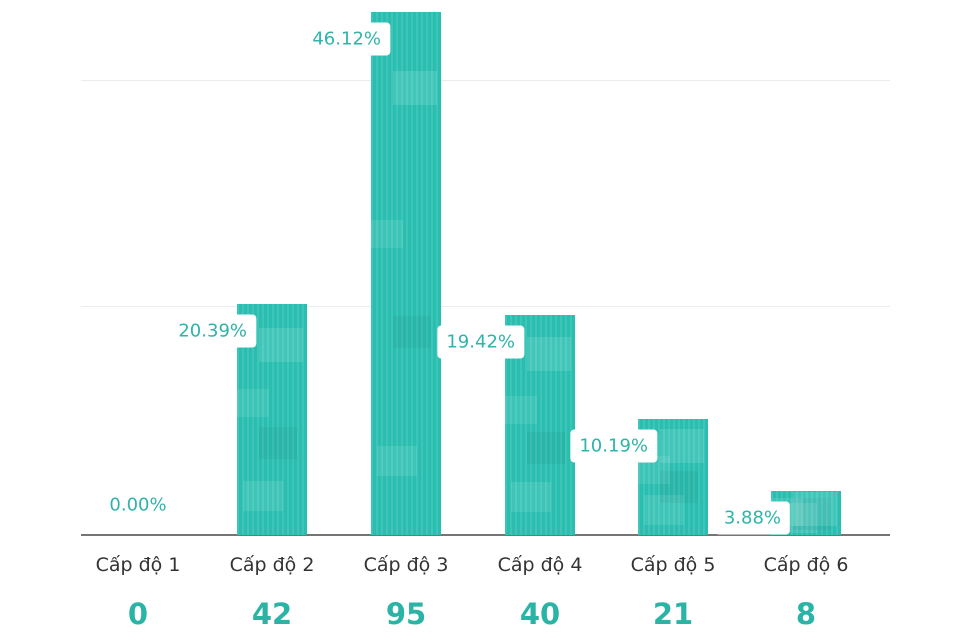 This screenshot has width=960, height=641. I want to click on percent-label: 3.88%, so click(752, 518).